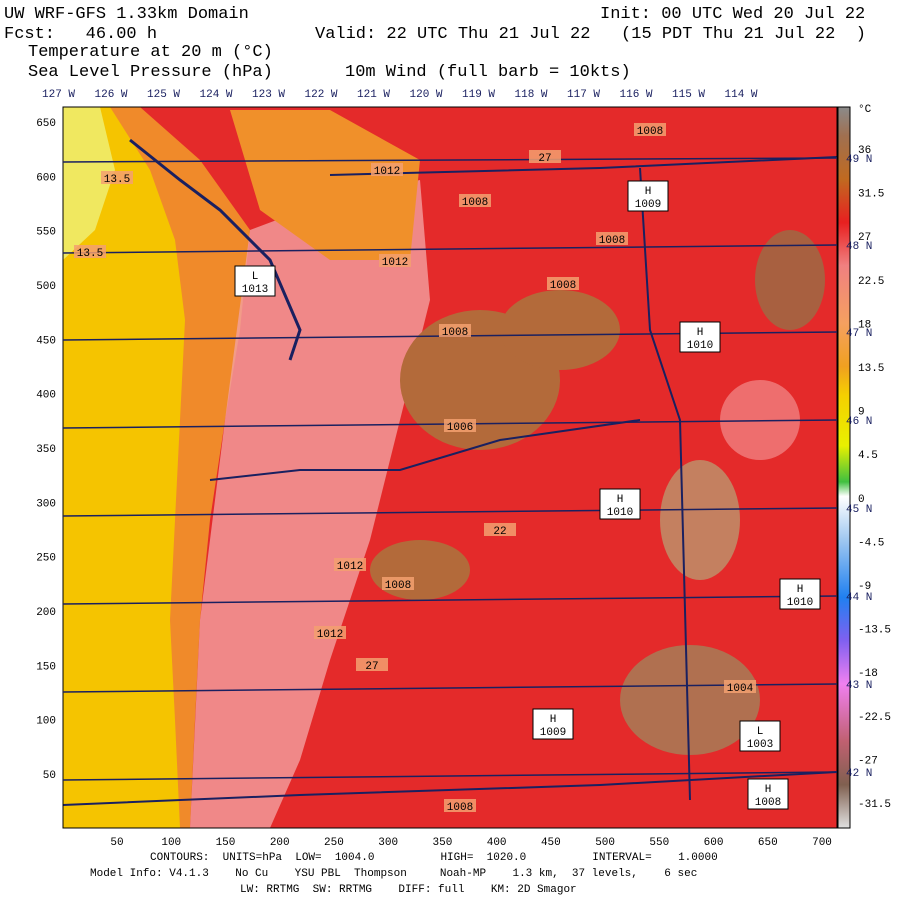 The image size is (900, 900). I want to click on longitude-label: 115 W, so click(688, 95).